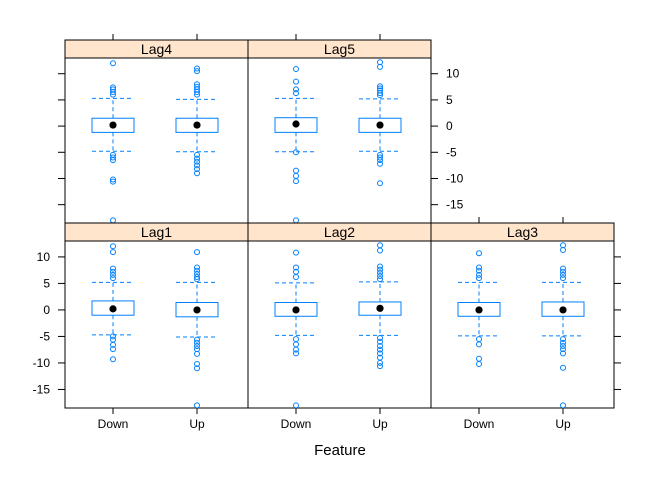 This screenshot has width=672, height=480. Describe the element at coordinates (46, 283) in the screenshot. I see `y-tick-label-left: 5` at that location.